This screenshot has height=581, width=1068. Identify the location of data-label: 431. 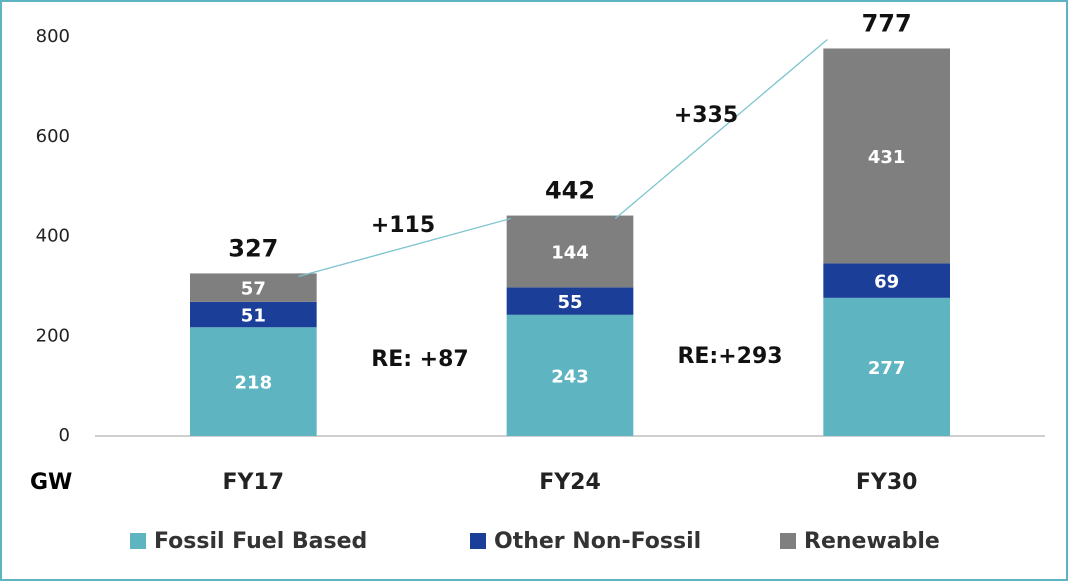
(887, 157).